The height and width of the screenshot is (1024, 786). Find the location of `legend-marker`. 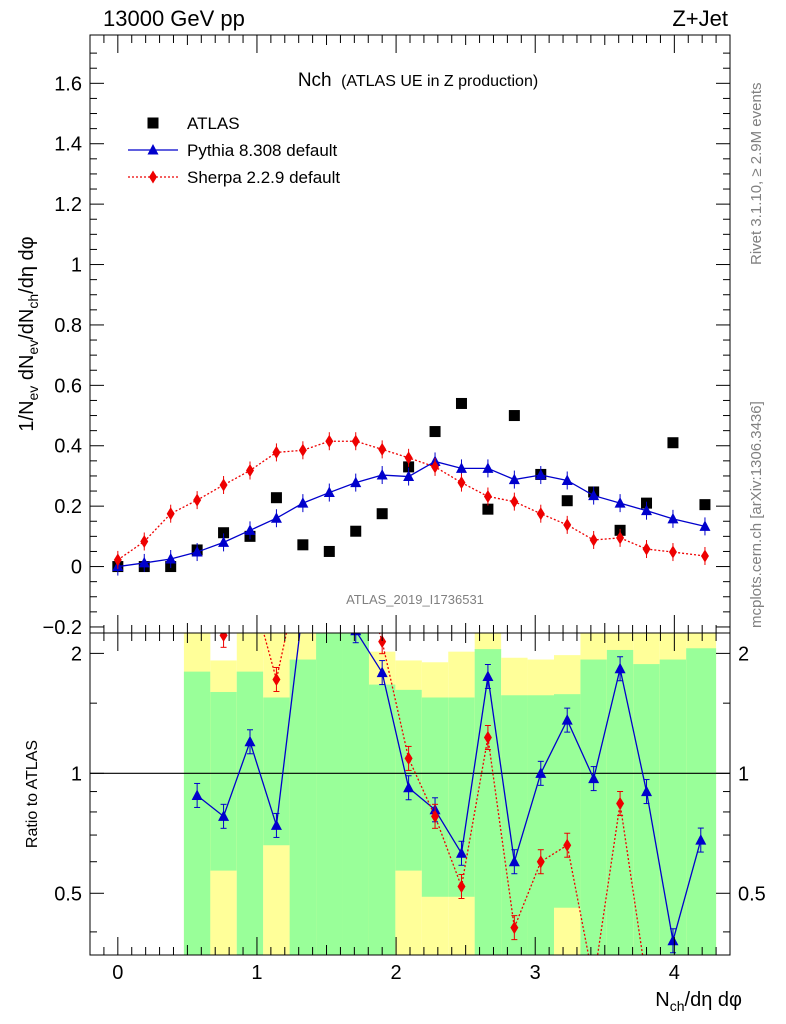

legend-marker is located at coordinates (153, 149).